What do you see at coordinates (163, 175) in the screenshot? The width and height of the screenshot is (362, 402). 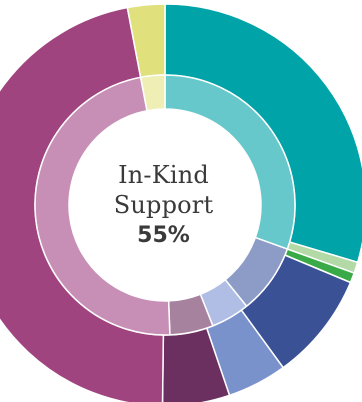 I see `center-title-line-1: In-Kind` at bounding box center [163, 175].